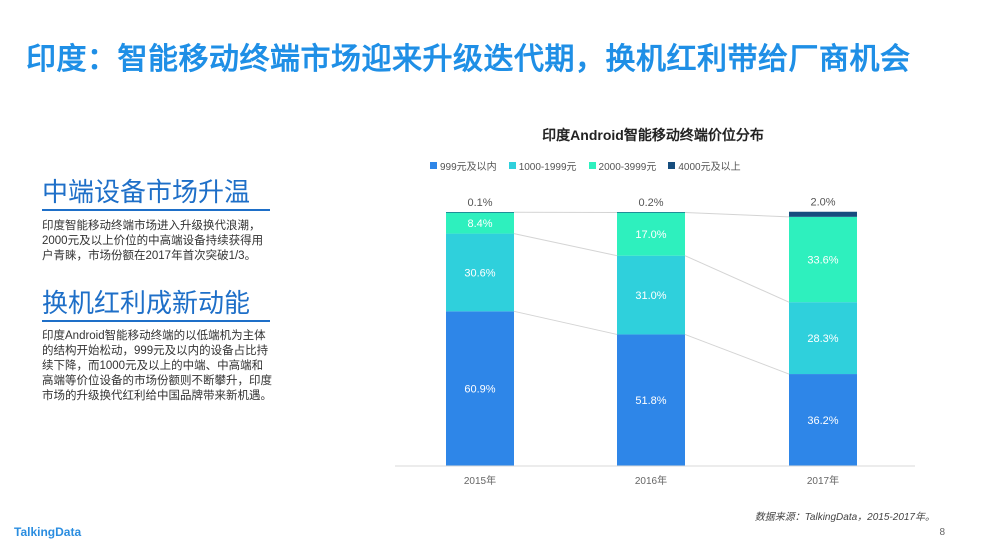 This screenshot has height=555, width=983. What do you see at coordinates (146, 303) in the screenshot?
I see `section2-heading: 换机红利成新动能` at bounding box center [146, 303].